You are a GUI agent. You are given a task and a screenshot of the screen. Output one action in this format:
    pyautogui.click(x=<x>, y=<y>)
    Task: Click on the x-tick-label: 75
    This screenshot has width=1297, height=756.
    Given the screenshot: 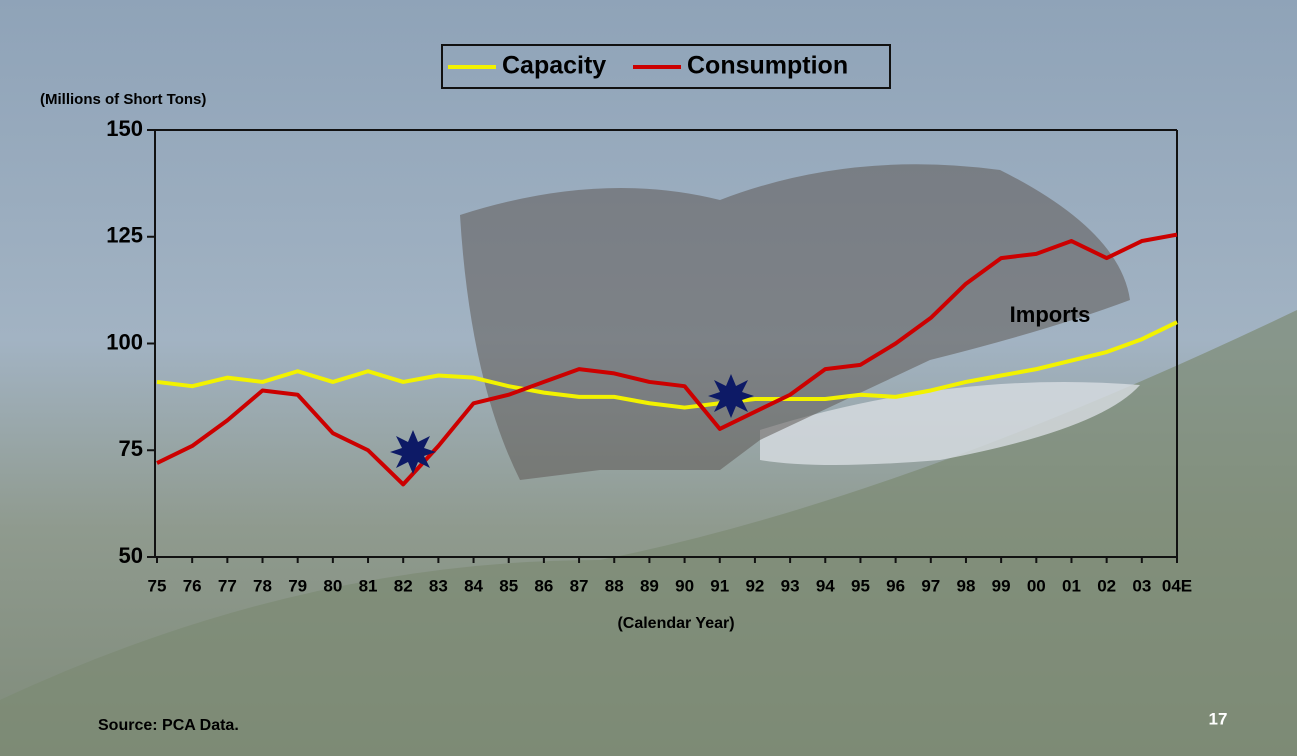 What is the action you would take?
    pyautogui.click(x=157, y=585)
    